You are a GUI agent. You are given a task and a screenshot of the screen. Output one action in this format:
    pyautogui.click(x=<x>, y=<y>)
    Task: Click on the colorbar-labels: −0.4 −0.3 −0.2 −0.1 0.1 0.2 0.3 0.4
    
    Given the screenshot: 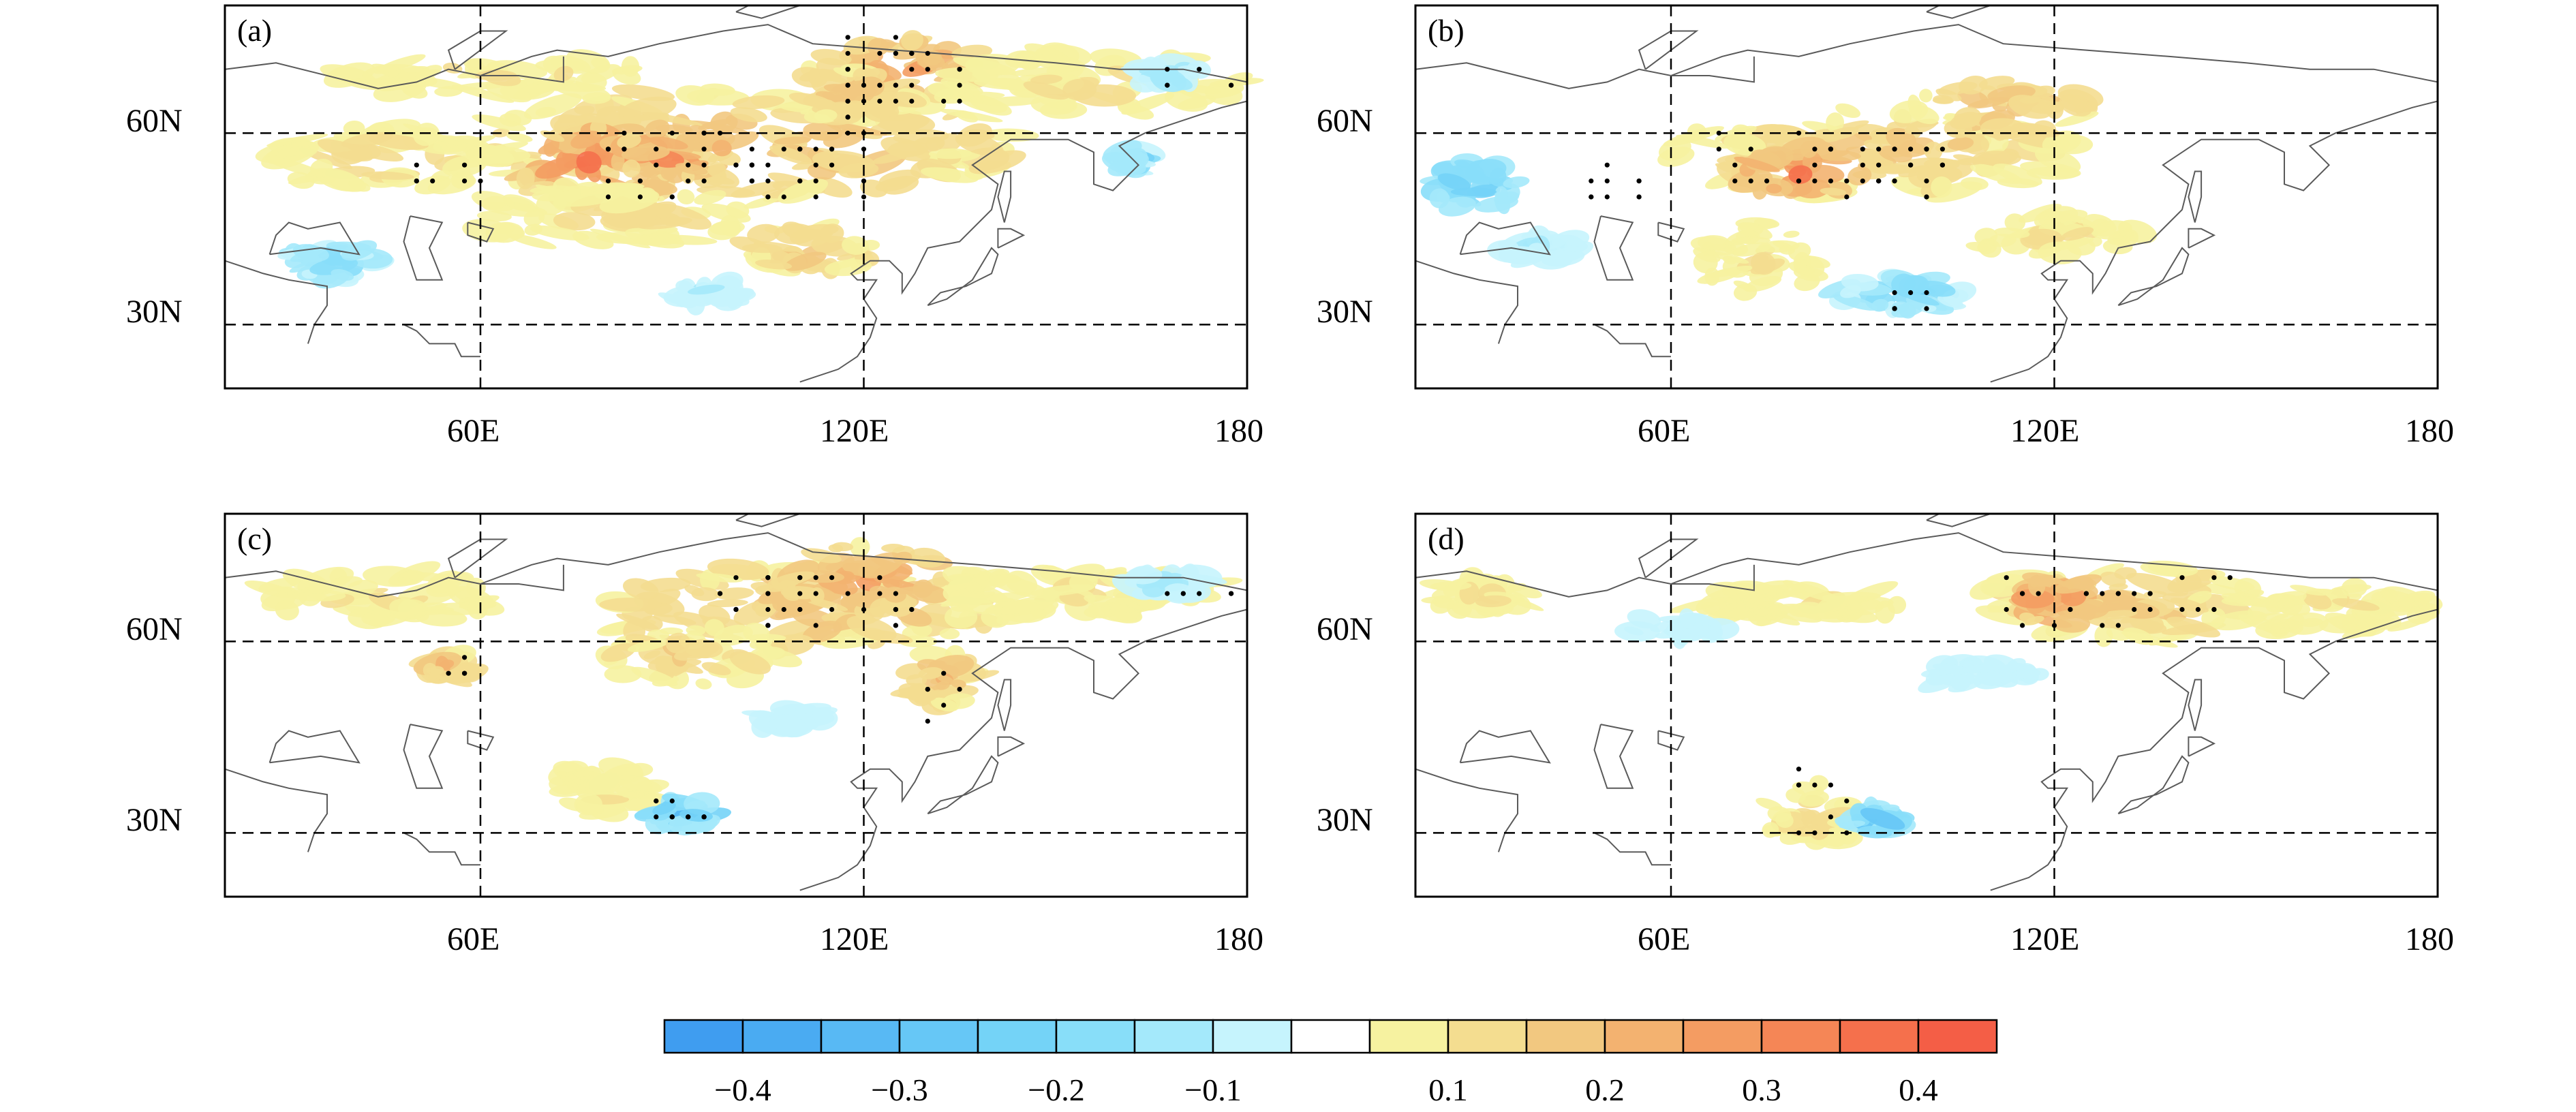 What is the action you would take?
    pyautogui.click(x=1325, y=1089)
    